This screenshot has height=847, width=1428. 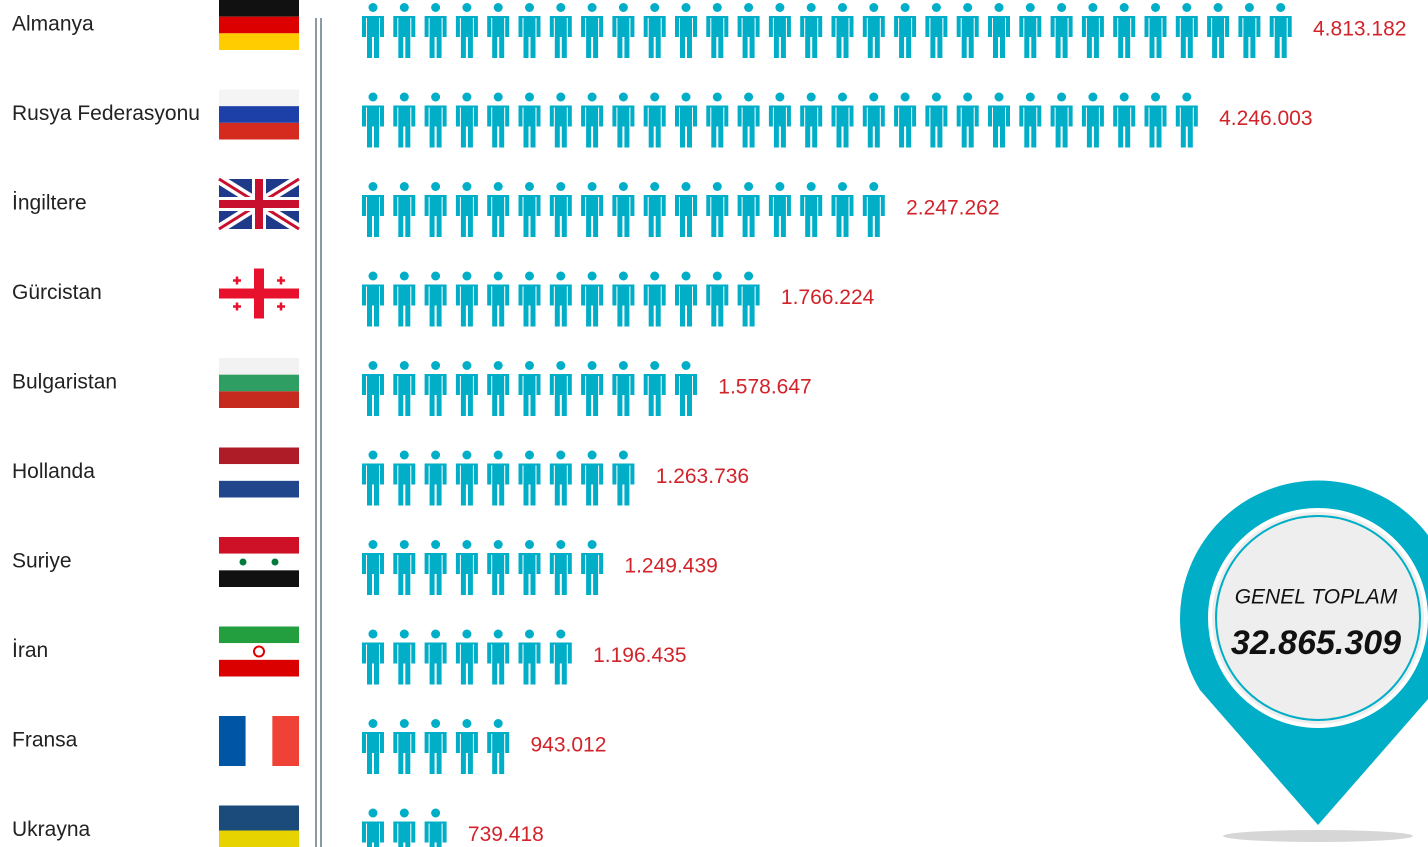 I want to click on total-value: 32.865.309, so click(x=1316, y=643).